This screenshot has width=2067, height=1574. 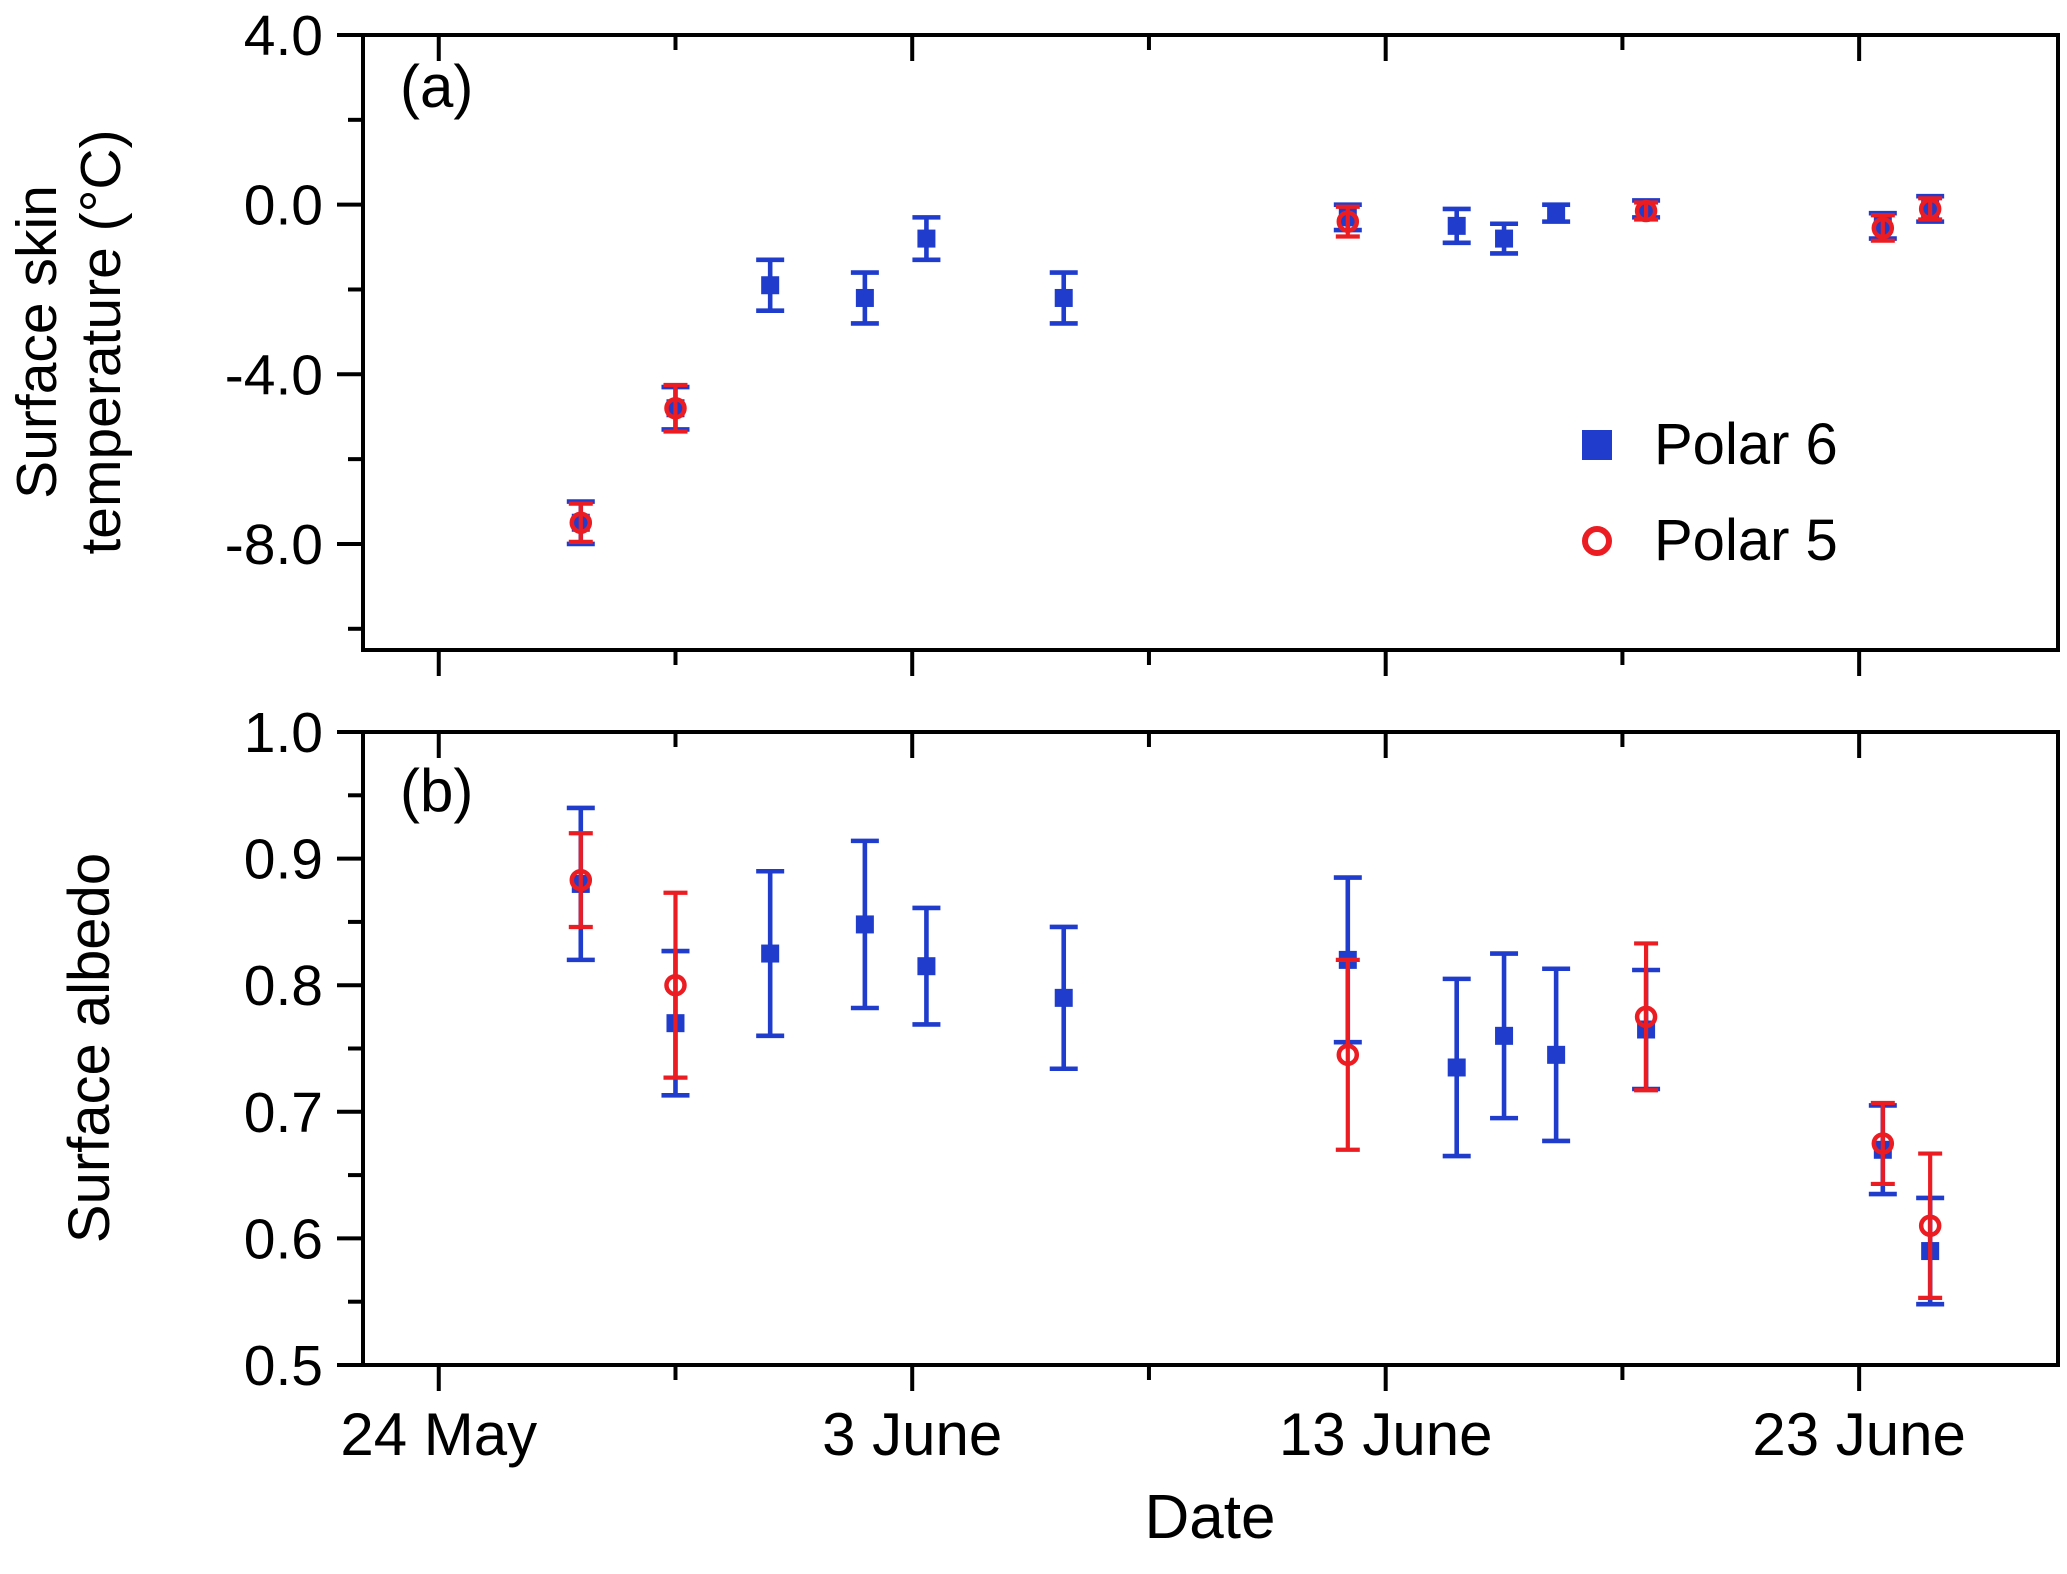 What do you see at coordinates (1746, 540) in the screenshot?
I see `legend-label-polar5: Polar 5` at bounding box center [1746, 540].